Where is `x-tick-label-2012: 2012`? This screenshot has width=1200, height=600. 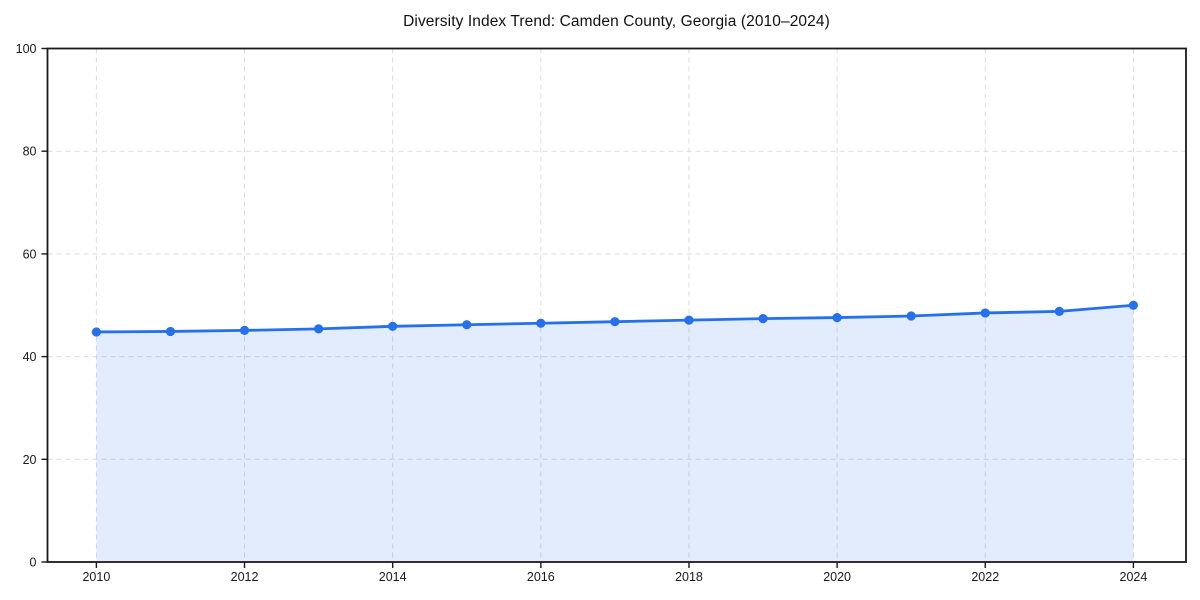
x-tick-label-2012: 2012 is located at coordinates (245, 577).